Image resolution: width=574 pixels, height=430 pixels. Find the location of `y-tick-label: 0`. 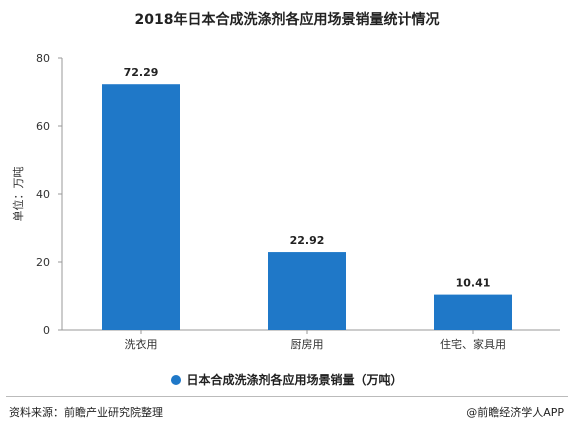

y-tick-label: 0 is located at coordinates (46, 330).